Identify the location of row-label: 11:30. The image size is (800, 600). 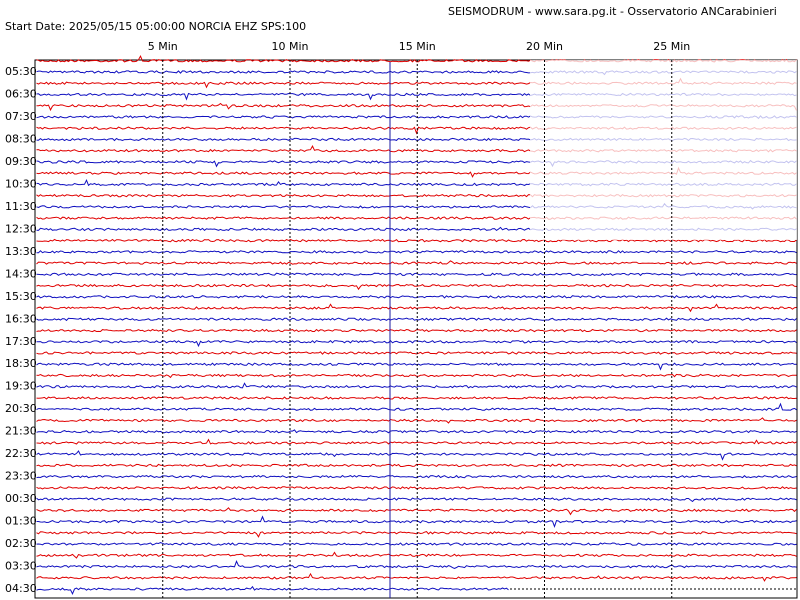
(21, 206).